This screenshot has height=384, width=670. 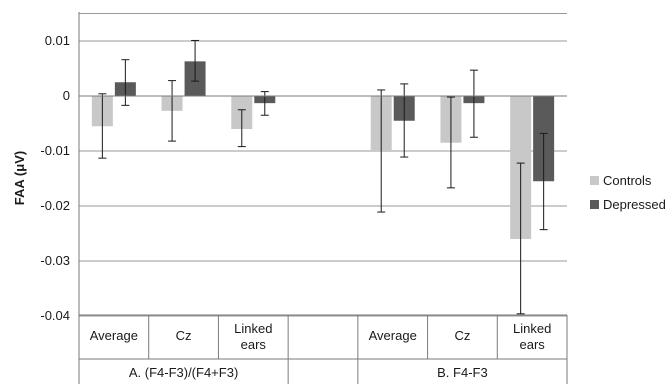 What do you see at coordinates (634, 204) in the screenshot?
I see `legend-label-depressed: Depressed` at bounding box center [634, 204].